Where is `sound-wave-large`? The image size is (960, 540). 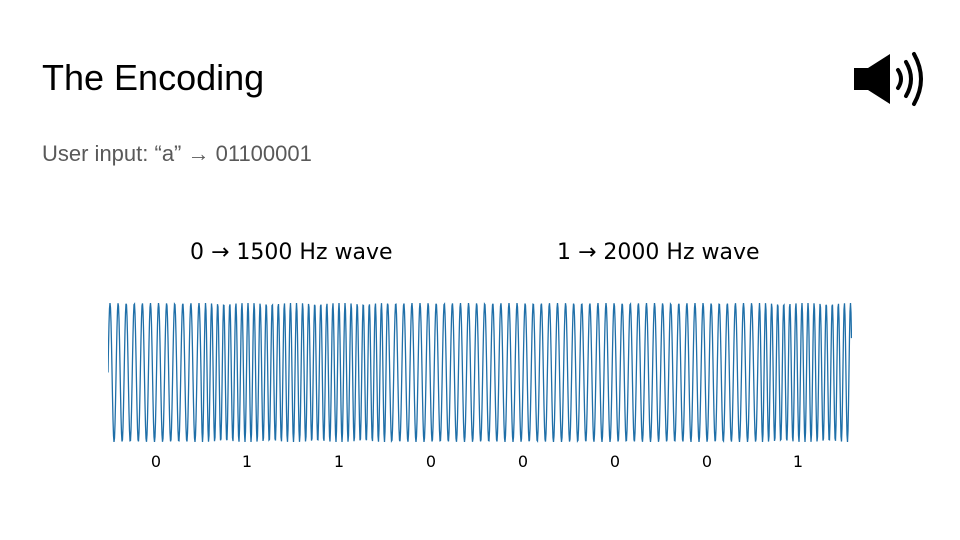
sound-wave-large is located at coordinates (917, 79).